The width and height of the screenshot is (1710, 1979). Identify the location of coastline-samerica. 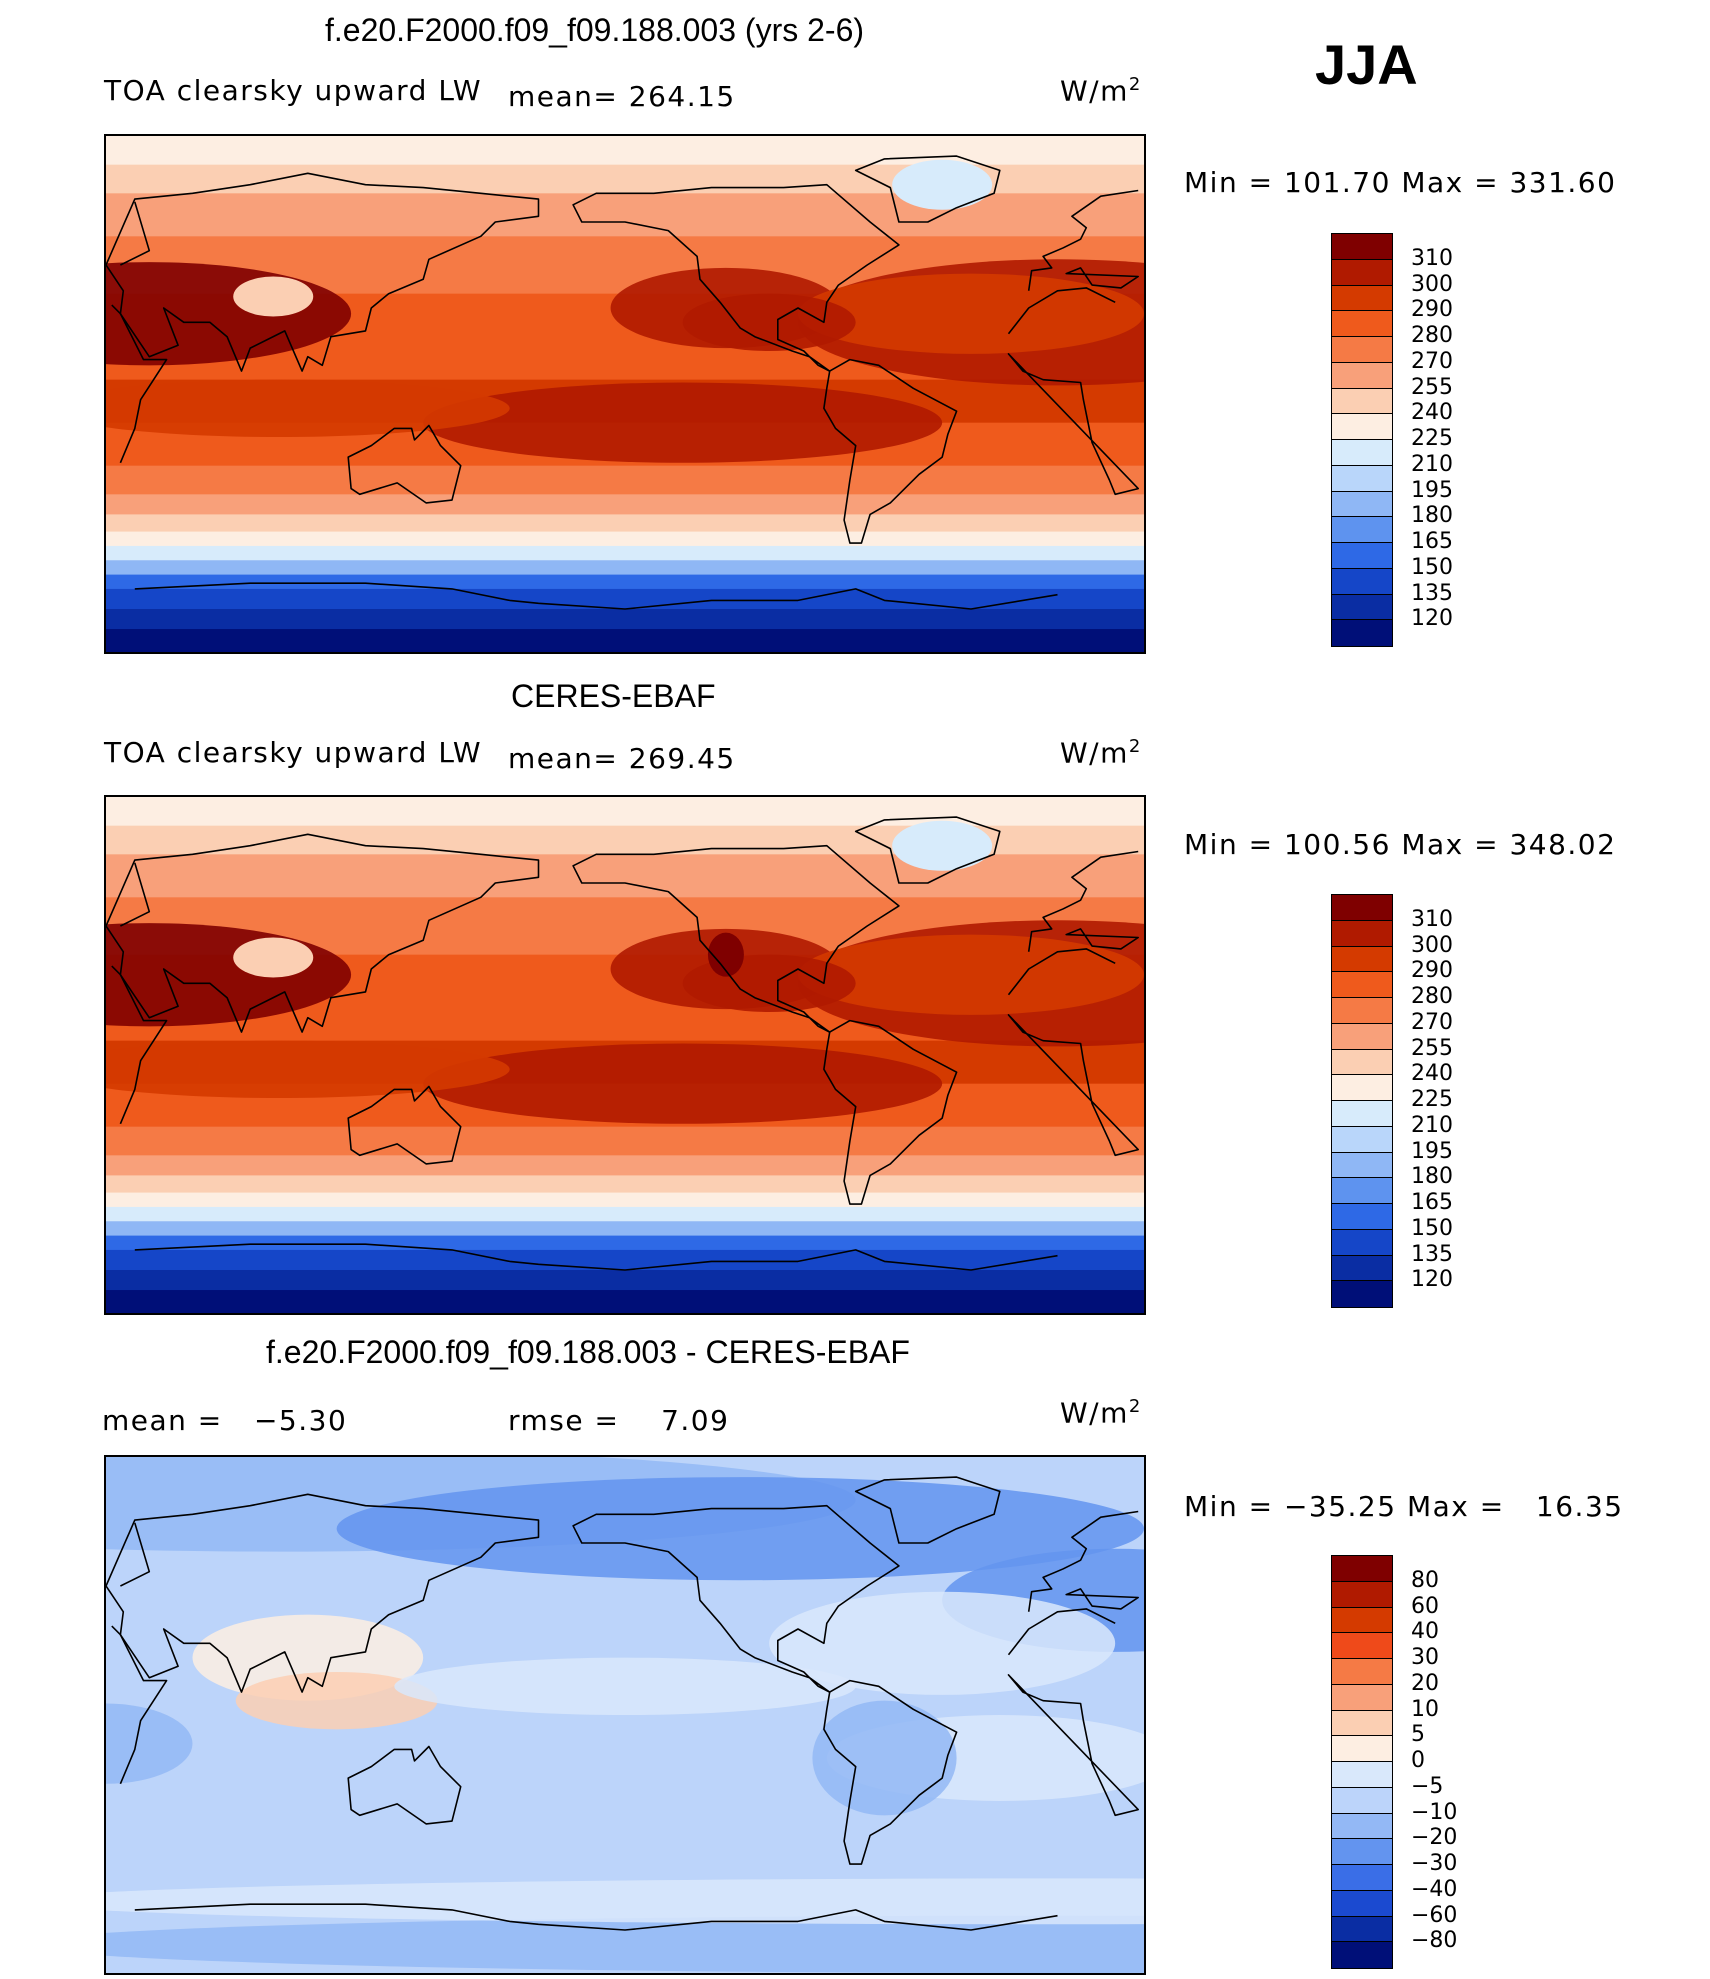
(890, 451).